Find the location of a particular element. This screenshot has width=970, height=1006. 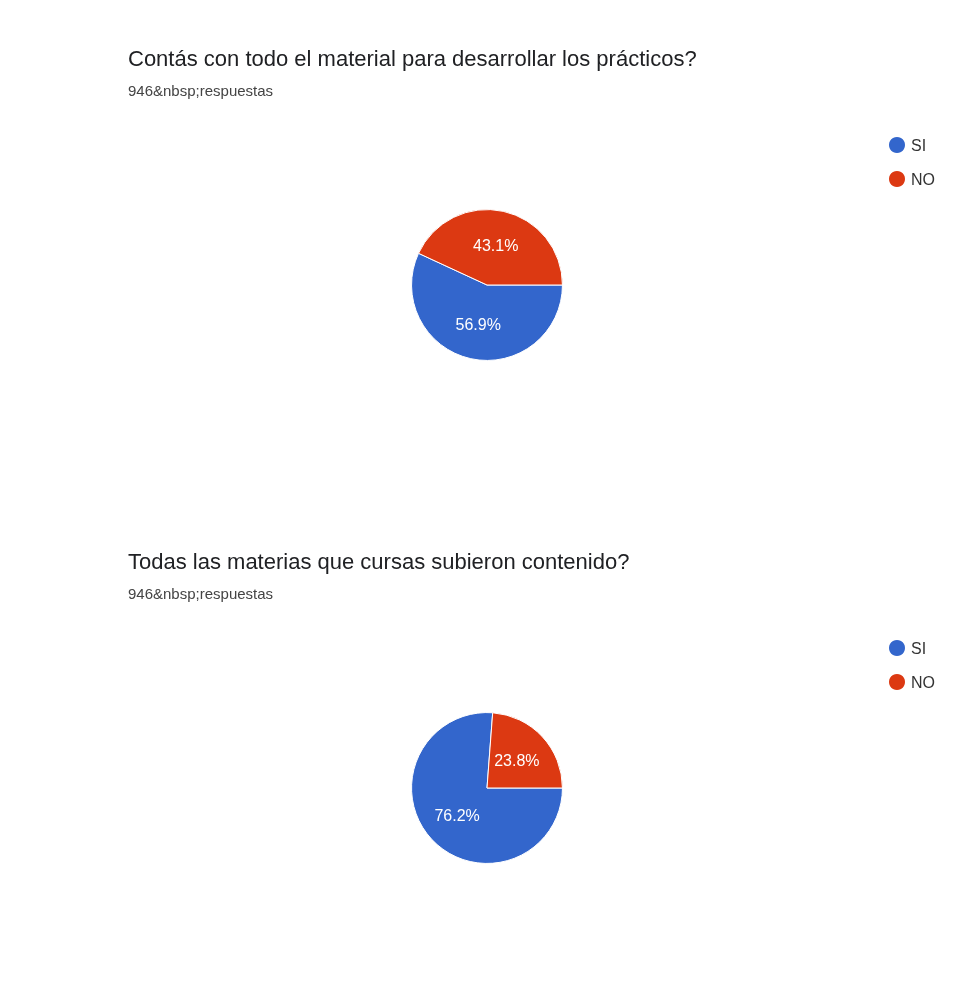

chart-title: Contás con todo el material para desarrollar los prácticos? is located at coordinates (412, 58).